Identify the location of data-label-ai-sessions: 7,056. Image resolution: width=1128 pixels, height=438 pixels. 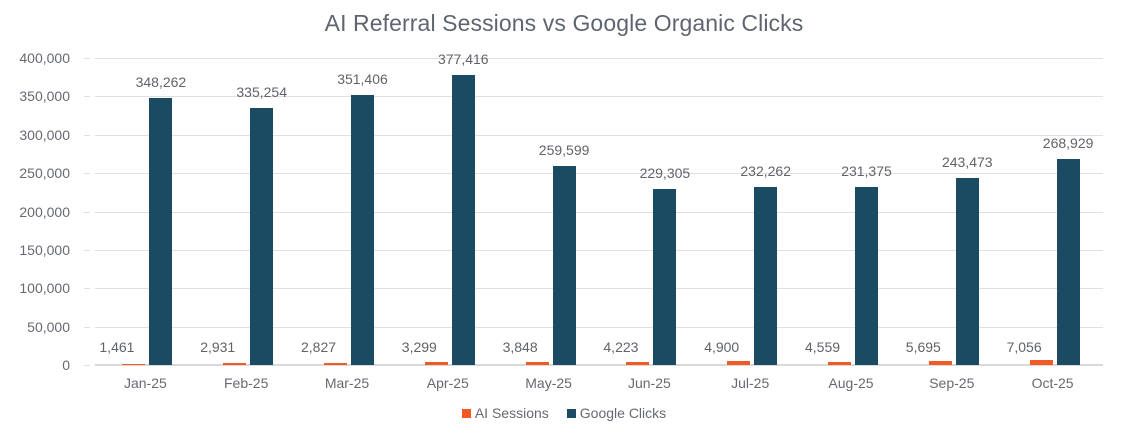
(1024, 347).